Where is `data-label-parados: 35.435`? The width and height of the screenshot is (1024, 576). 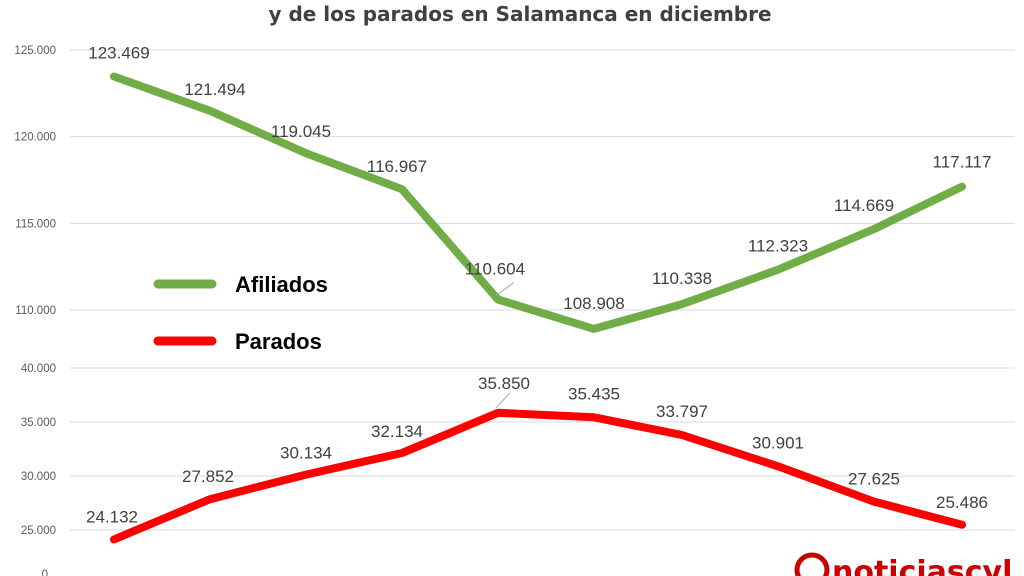 data-label-parados: 35.435 is located at coordinates (594, 393).